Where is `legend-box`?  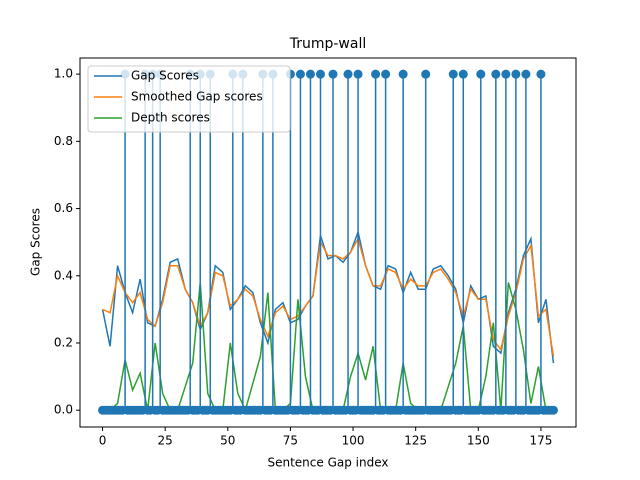 legend-box is located at coordinates (189, 99).